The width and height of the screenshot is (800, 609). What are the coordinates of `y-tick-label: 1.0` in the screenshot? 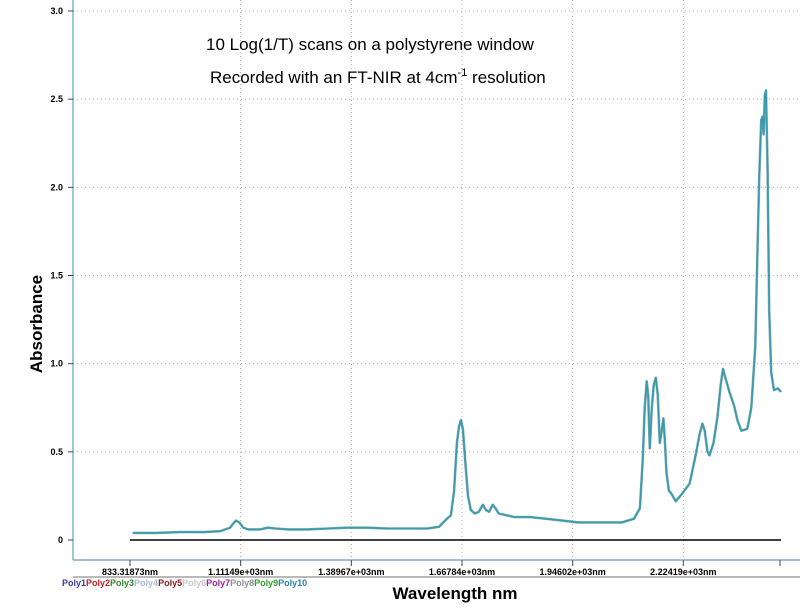 It's located at (56, 364).